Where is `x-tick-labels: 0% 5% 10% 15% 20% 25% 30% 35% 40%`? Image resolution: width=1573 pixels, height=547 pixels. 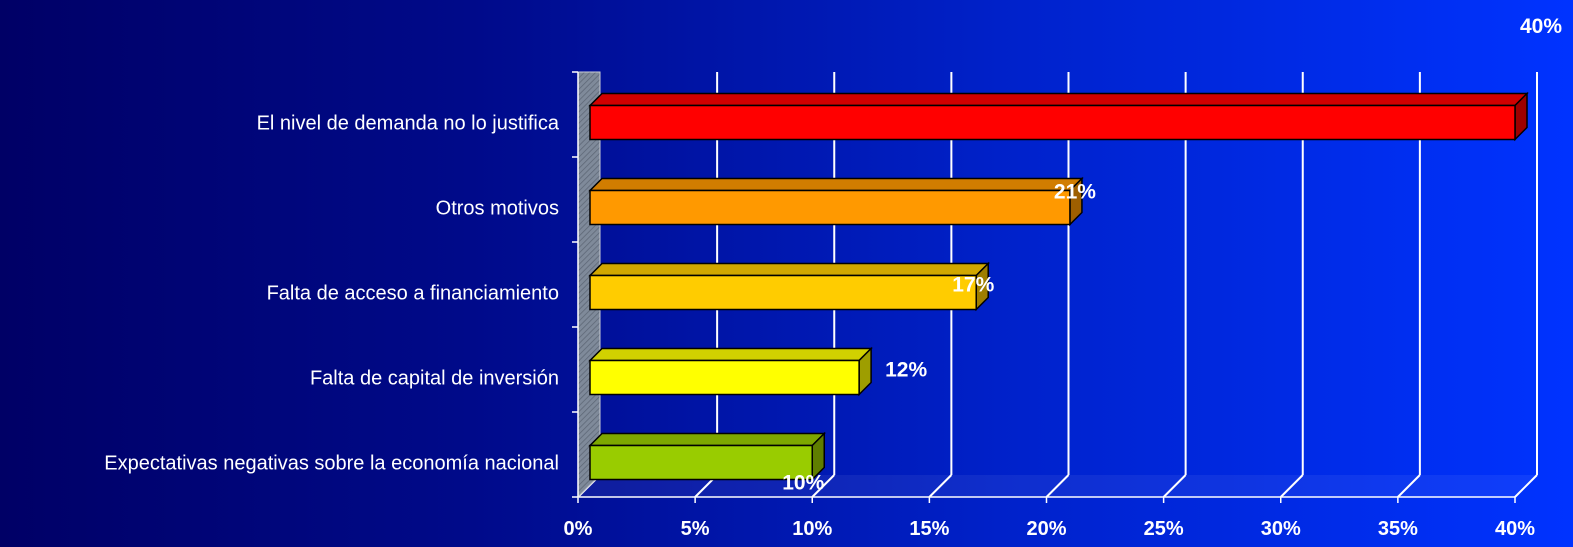
x-tick-labels: 0% 5% 10% 15% 20% 25% 30% 35% 40% is located at coordinates (1050, 529).